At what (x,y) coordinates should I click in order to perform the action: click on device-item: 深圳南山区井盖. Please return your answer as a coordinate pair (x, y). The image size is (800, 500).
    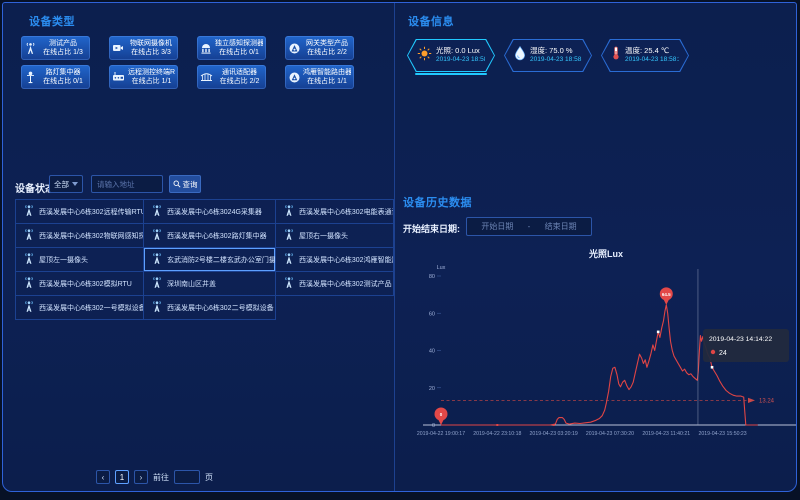
    Looking at the image, I should click on (210, 284).